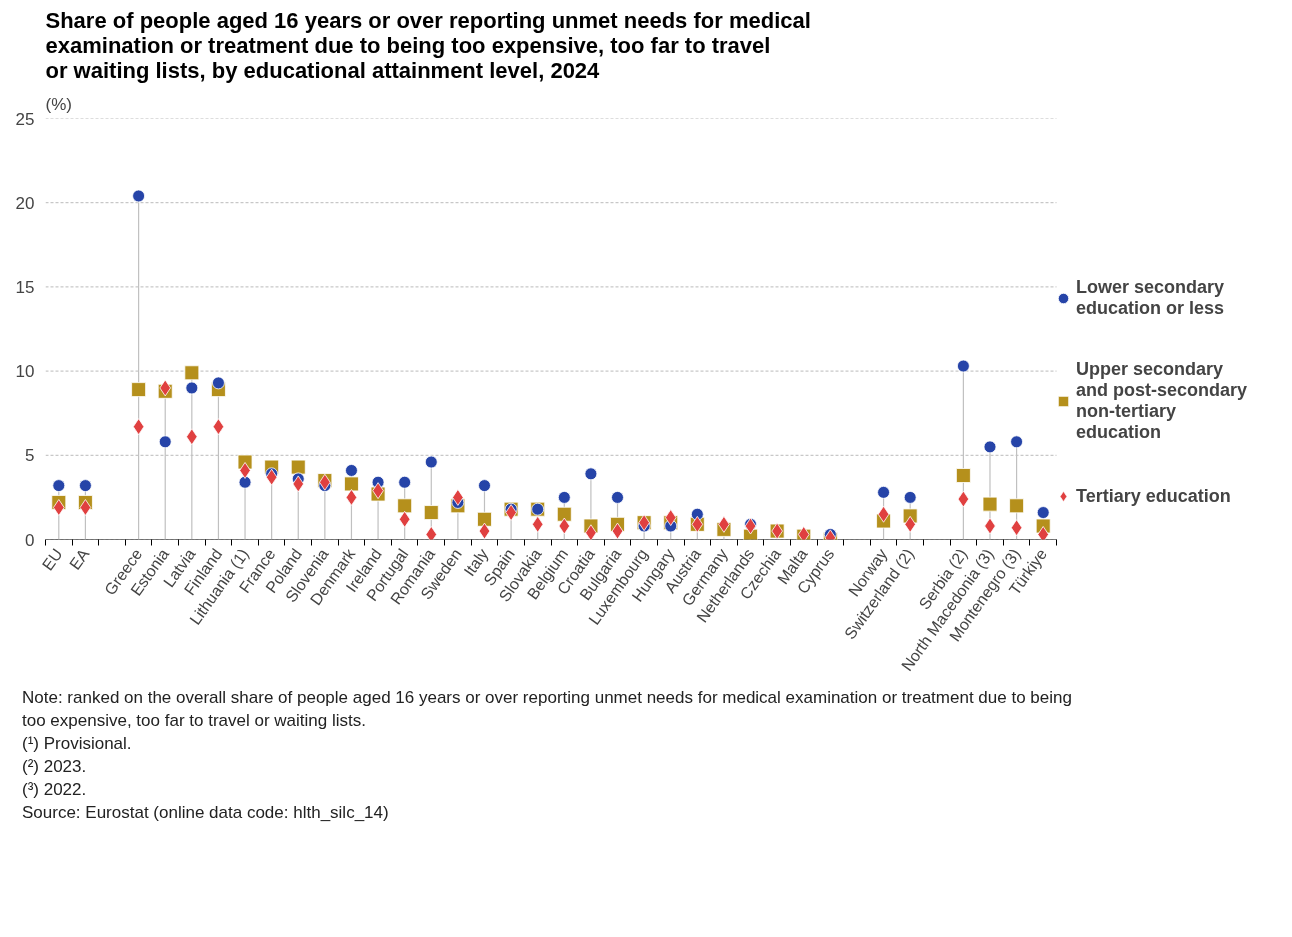  What do you see at coordinates (1150, 298) in the screenshot?
I see `legend-label: Lower secondary education or less` at bounding box center [1150, 298].